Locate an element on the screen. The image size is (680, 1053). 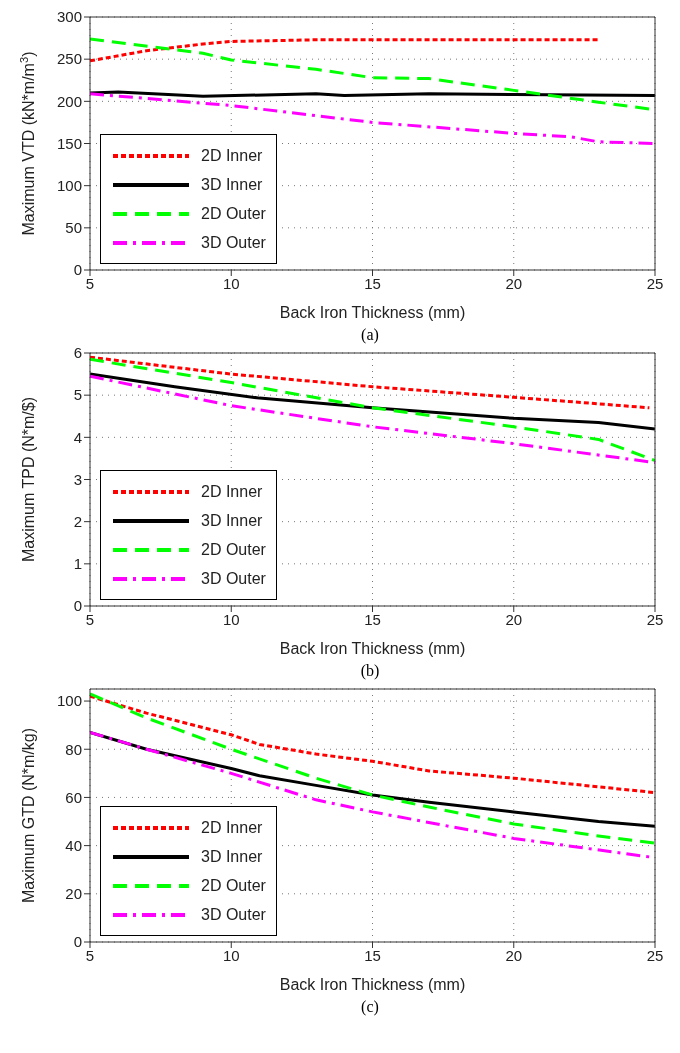
y-tick-label: 200 is located at coordinates (69, 101).